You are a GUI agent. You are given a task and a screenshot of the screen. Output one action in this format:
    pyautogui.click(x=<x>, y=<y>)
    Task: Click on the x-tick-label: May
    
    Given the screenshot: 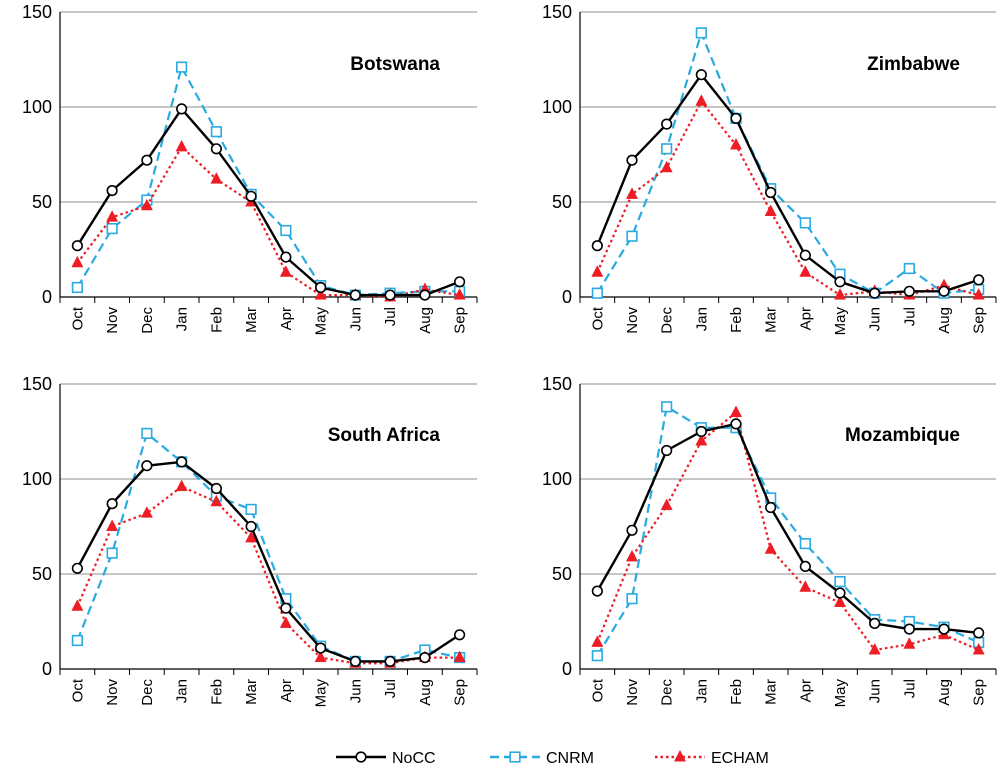 What is the action you would take?
    pyautogui.click(x=321, y=321)
    